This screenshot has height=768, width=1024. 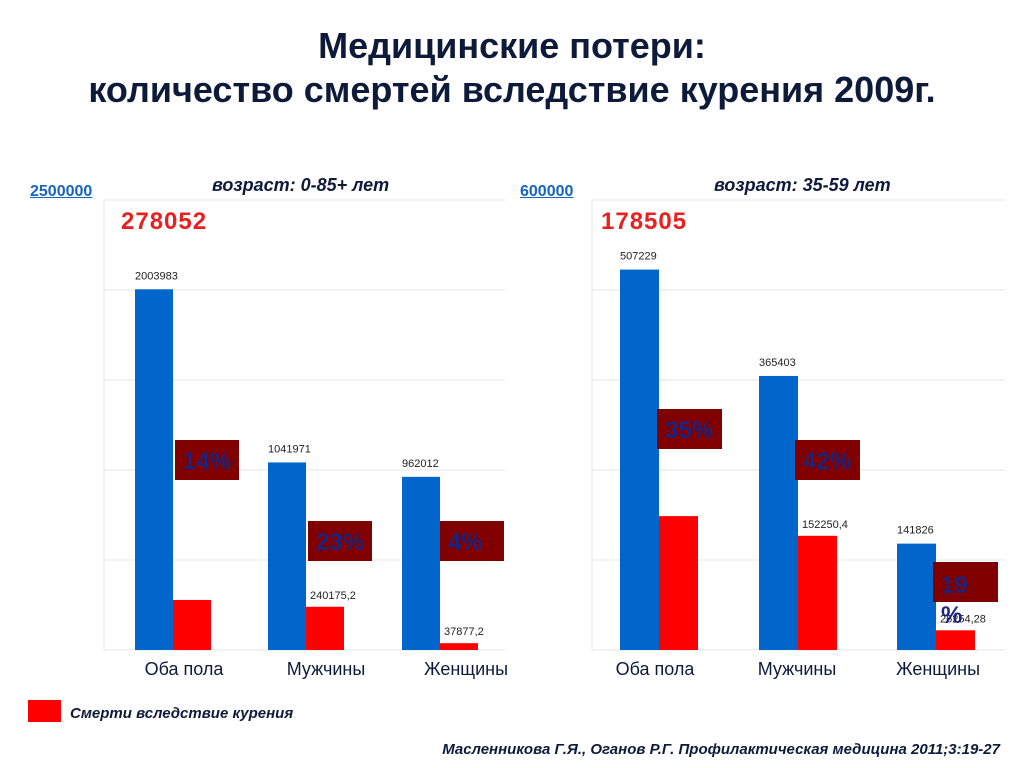 What do you see at coordinates (797, 669) in the screenshot?
I see `chart2-category-label-1: Мужчины` at bounding box center [797, 669].